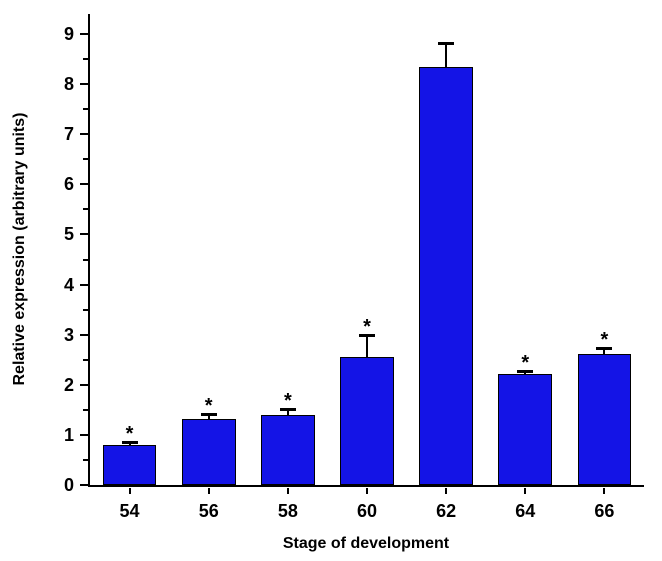 The image size is (662, 561). What do you see at coordinates (68, 234) in the screenshot?
I see `y-tick-label: 5` at bounding box center [68, 234].